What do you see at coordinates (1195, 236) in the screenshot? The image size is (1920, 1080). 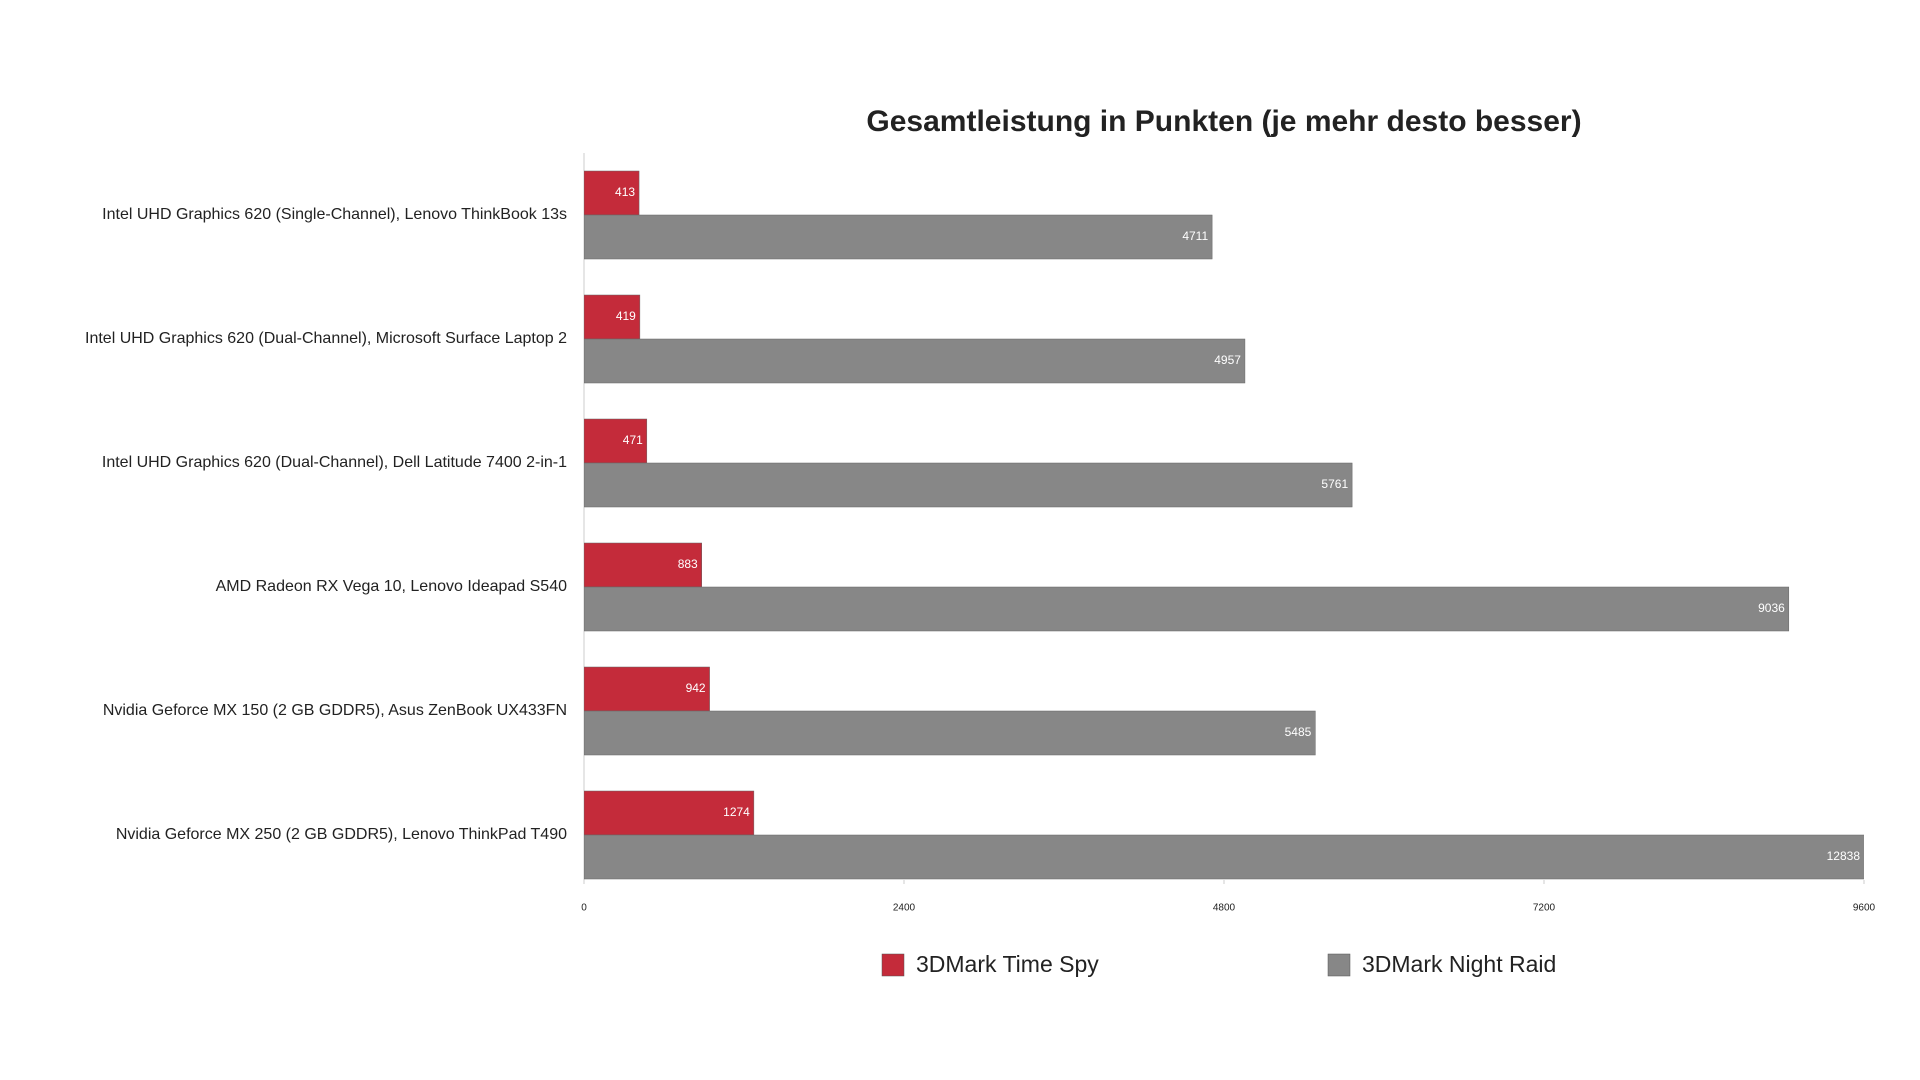 I see `value-label: 4711` at bounding box center [1195, 236].